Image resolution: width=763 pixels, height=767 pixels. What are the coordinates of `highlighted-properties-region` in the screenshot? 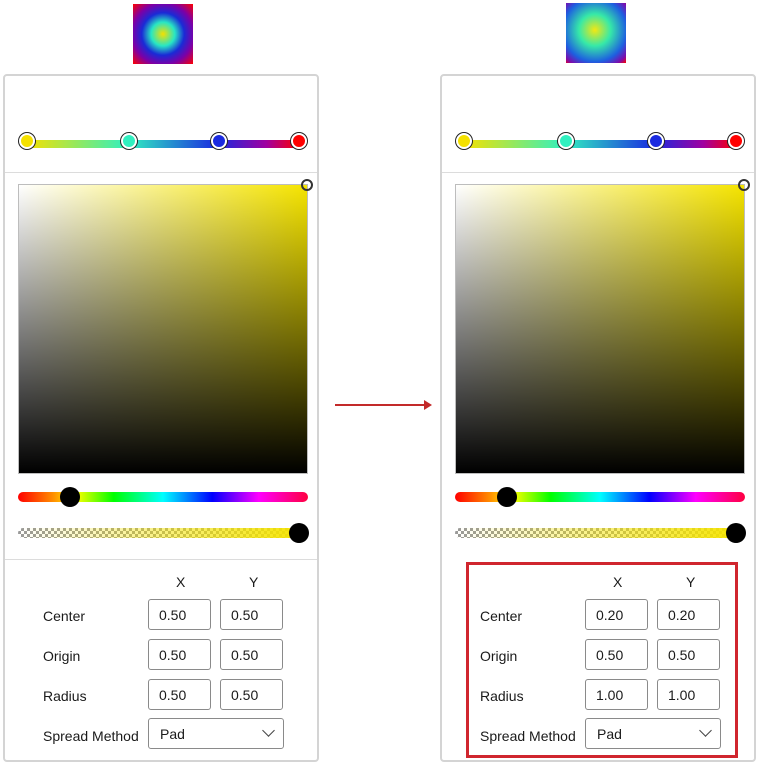 It's located at (602, 660).